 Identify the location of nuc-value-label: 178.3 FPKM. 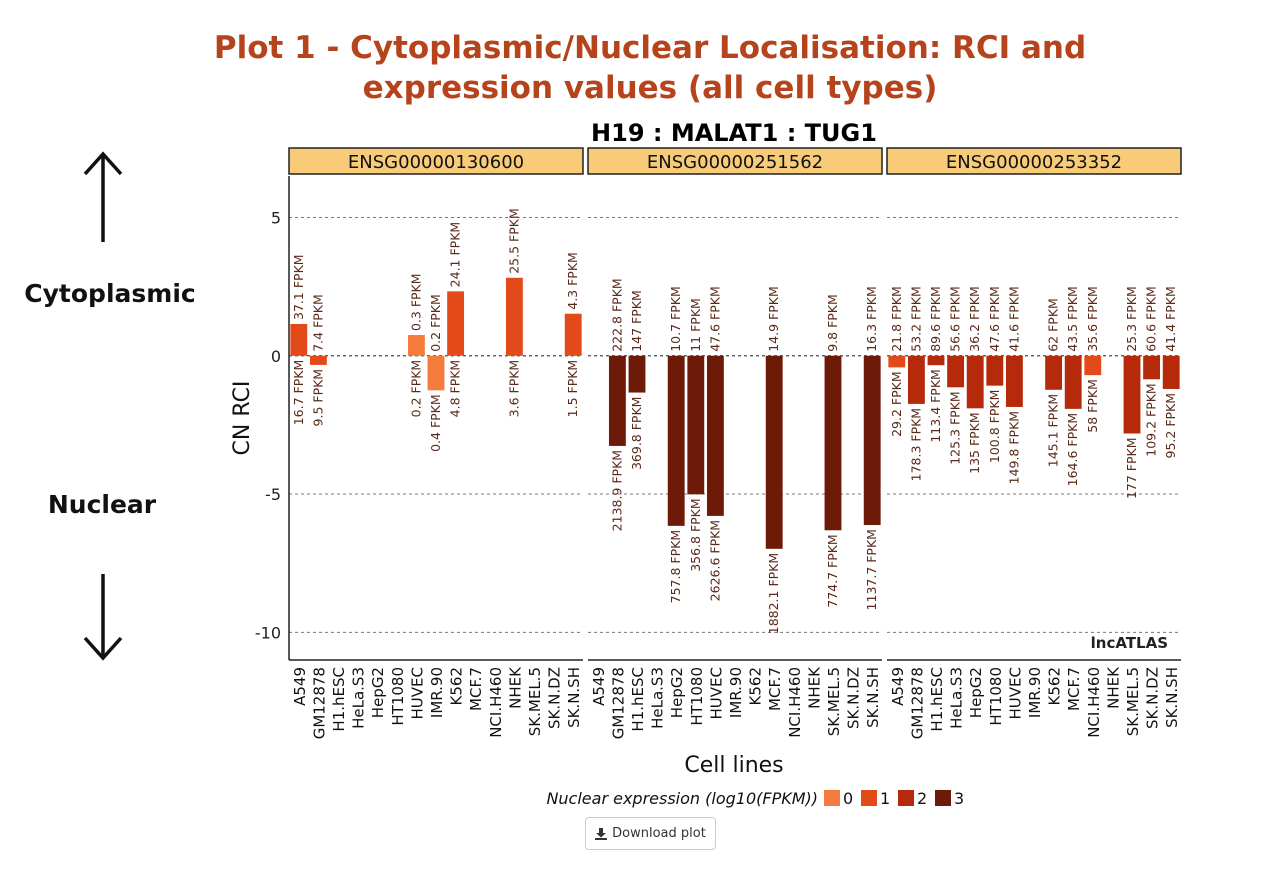
(915, 444).